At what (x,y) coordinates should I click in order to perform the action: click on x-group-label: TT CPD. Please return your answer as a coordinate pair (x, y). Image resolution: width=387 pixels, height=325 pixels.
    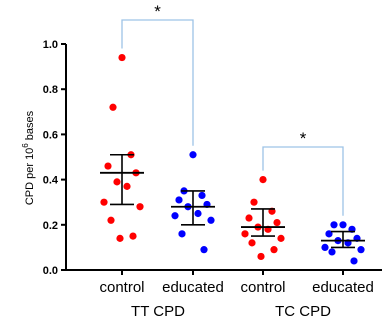
    Looking at the image, I should click on (158, 311).